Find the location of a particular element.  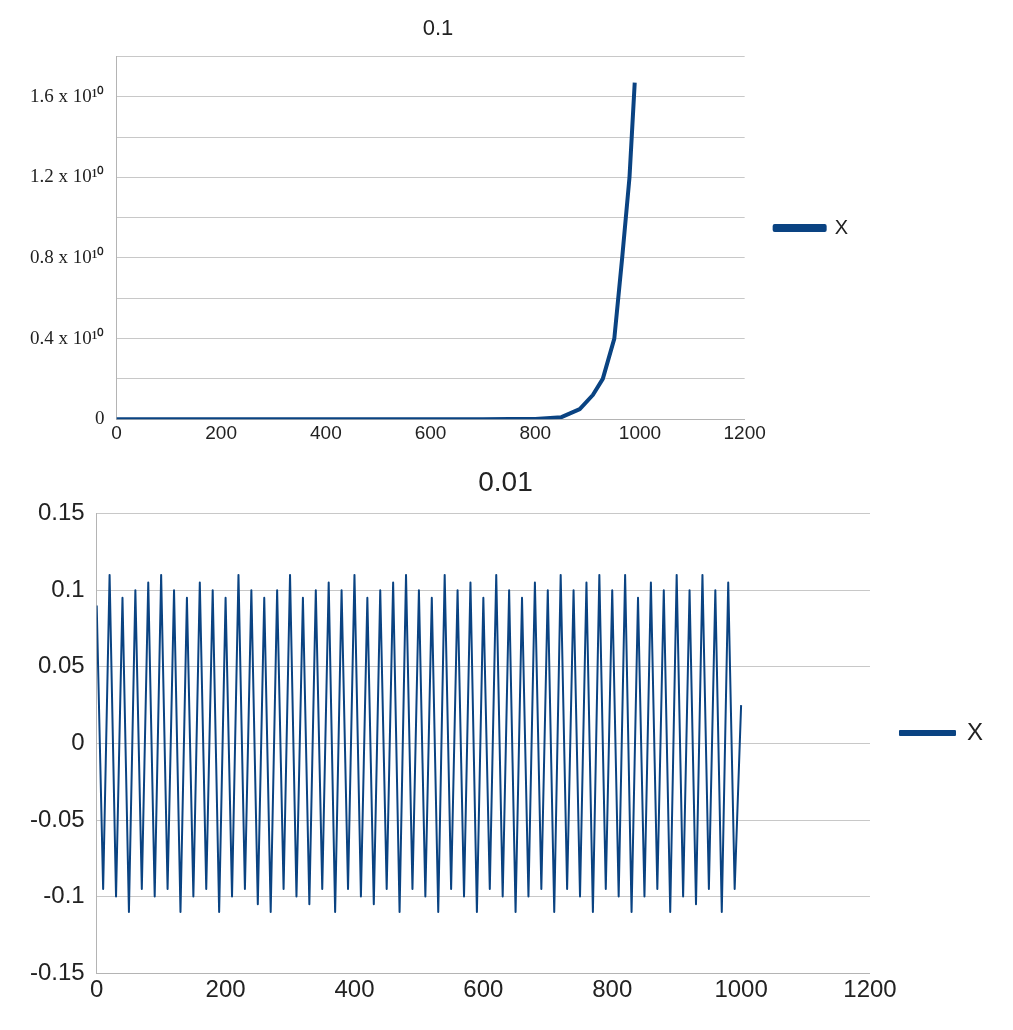

y-tick-label: 1.6 x 10¹⁰ is located at coordinates (67, 95).